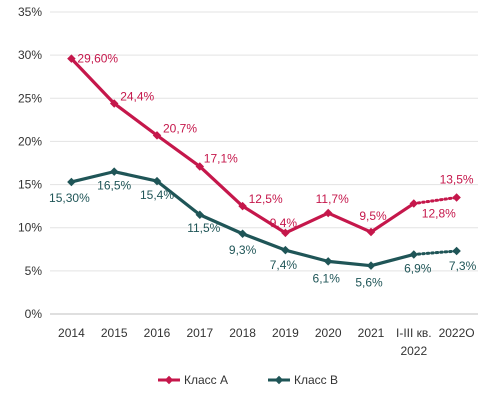  What do you see at coordinates (371, 333) in the screenshot?
I see `x-tick-label: 2021` at bounding box center [371, 333].